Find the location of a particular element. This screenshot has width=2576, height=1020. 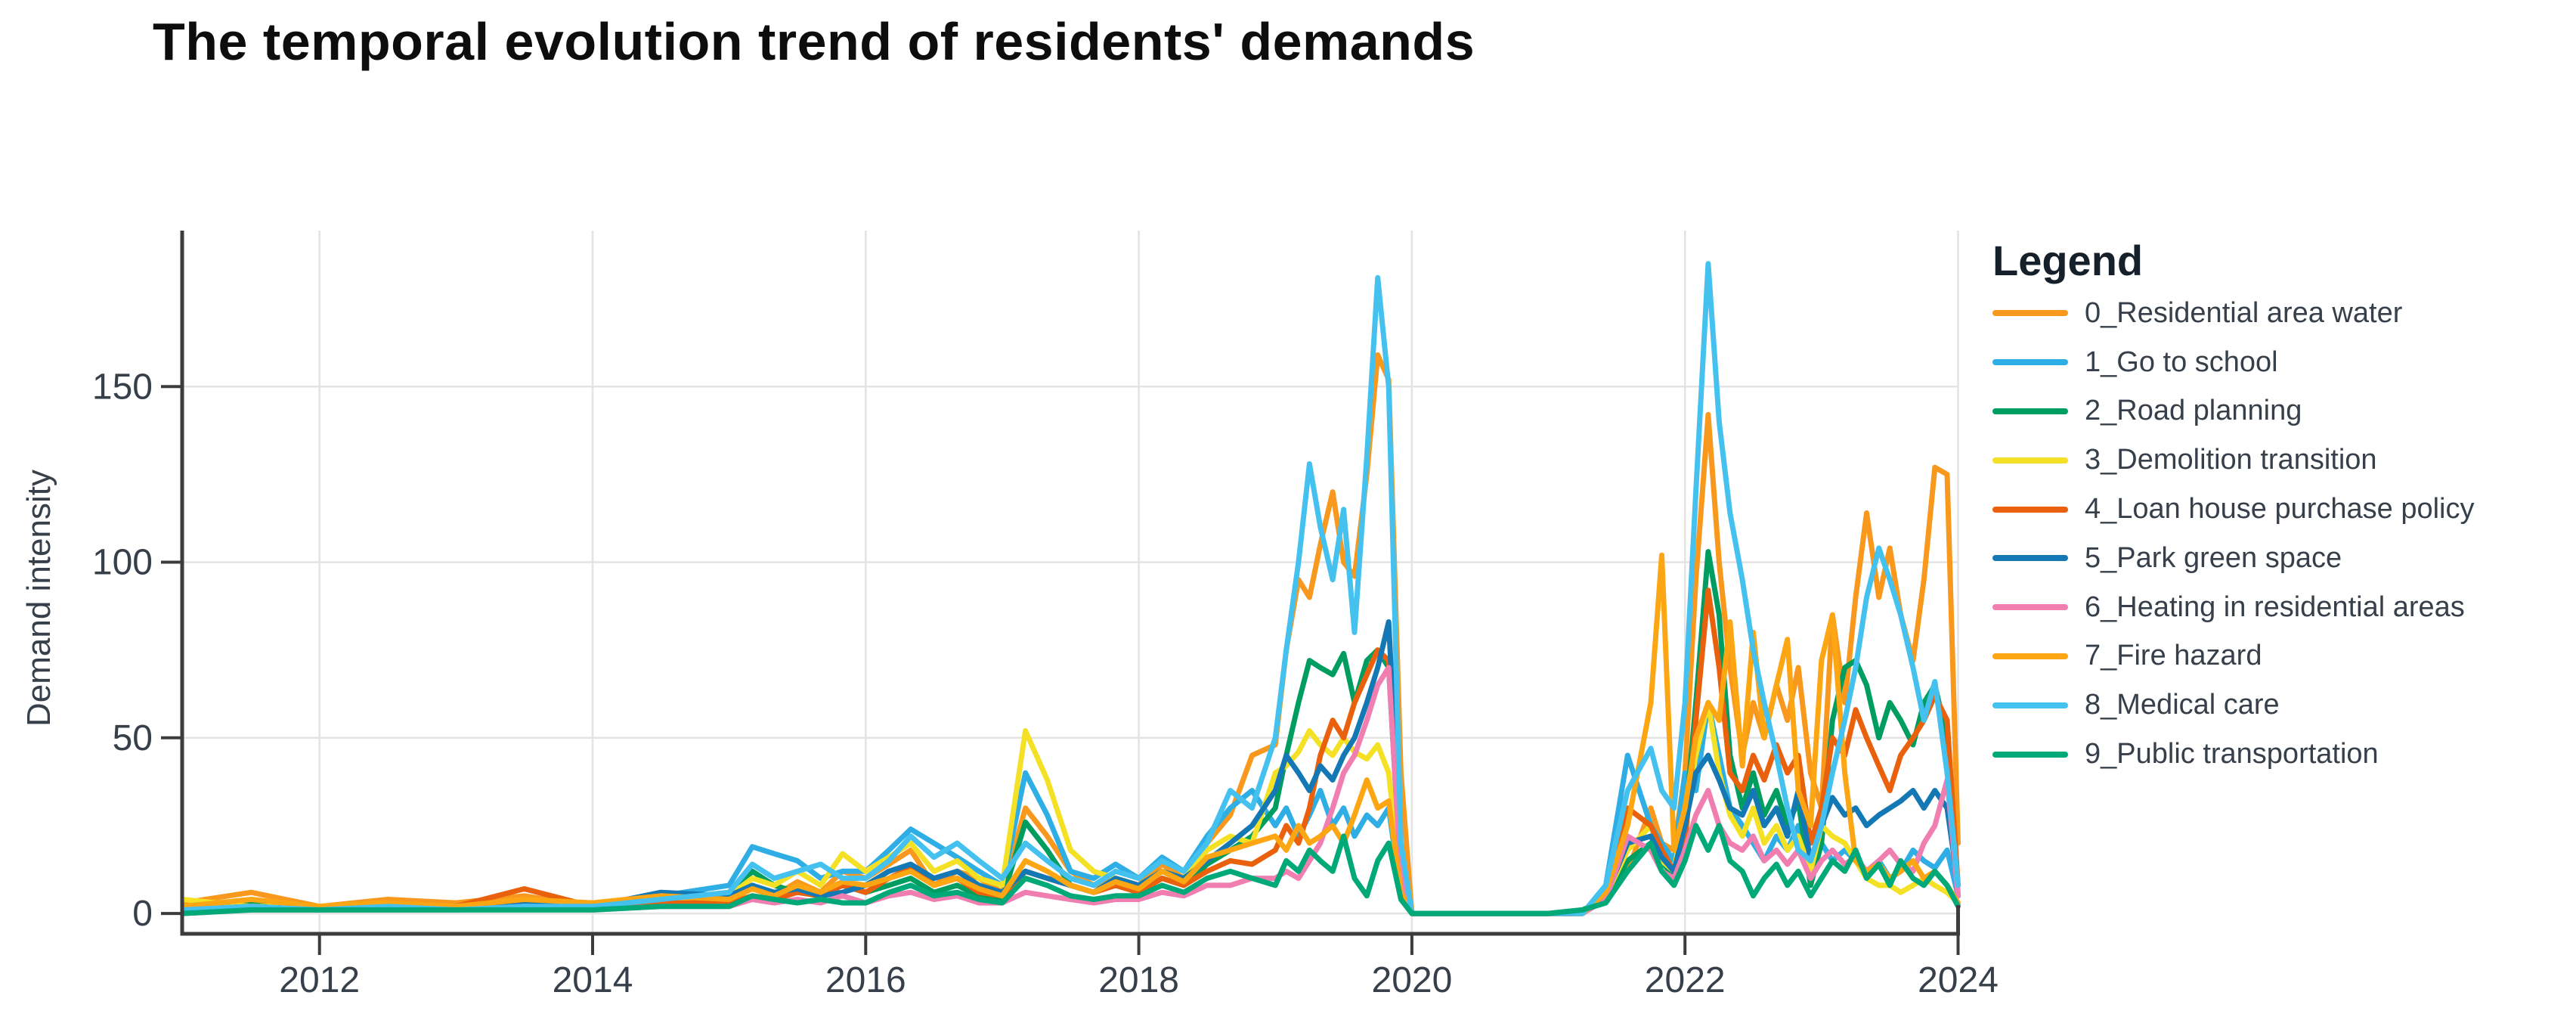

legend-item: 1_Go to school is located at coordinates (2233, 363).